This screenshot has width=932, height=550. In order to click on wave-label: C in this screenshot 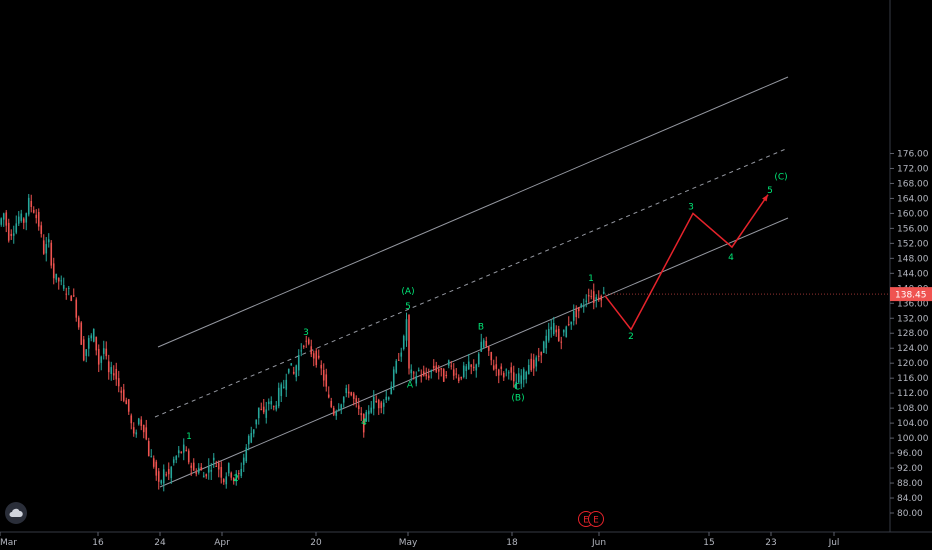, I will do `click(517, 387)`.